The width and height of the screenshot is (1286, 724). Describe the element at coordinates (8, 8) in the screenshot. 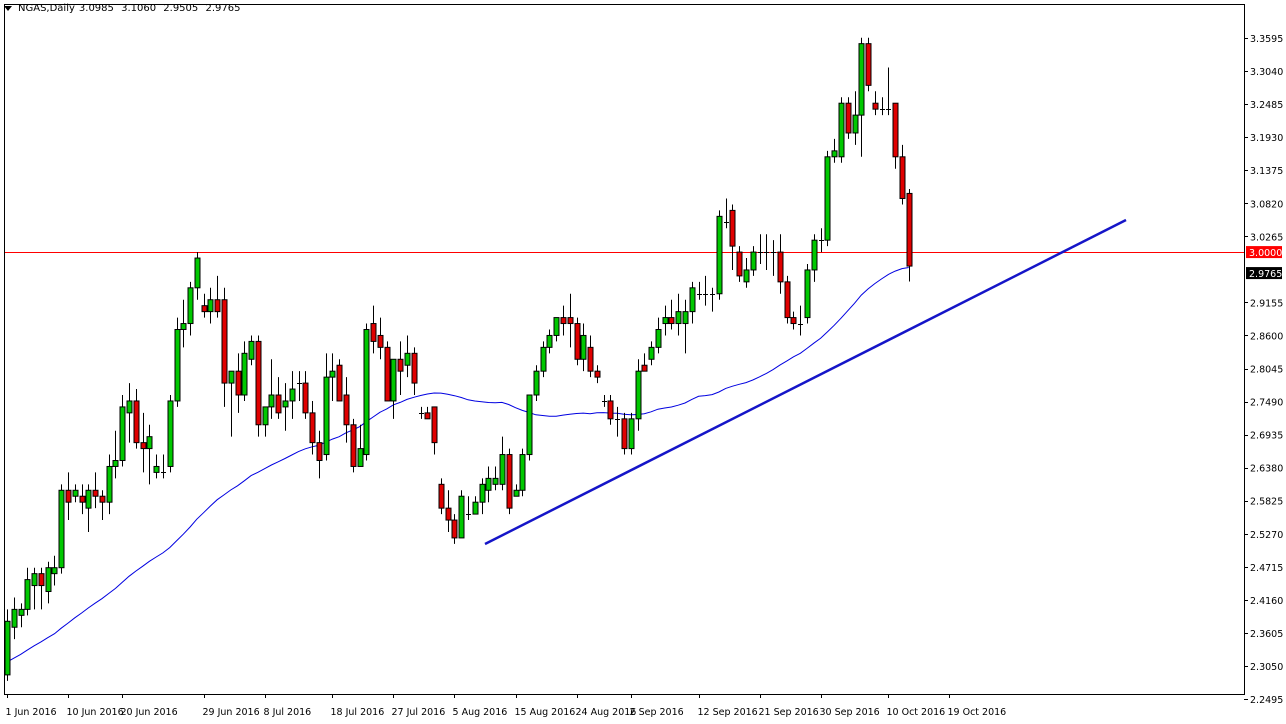

I see `chevron-down-icon` at that location.